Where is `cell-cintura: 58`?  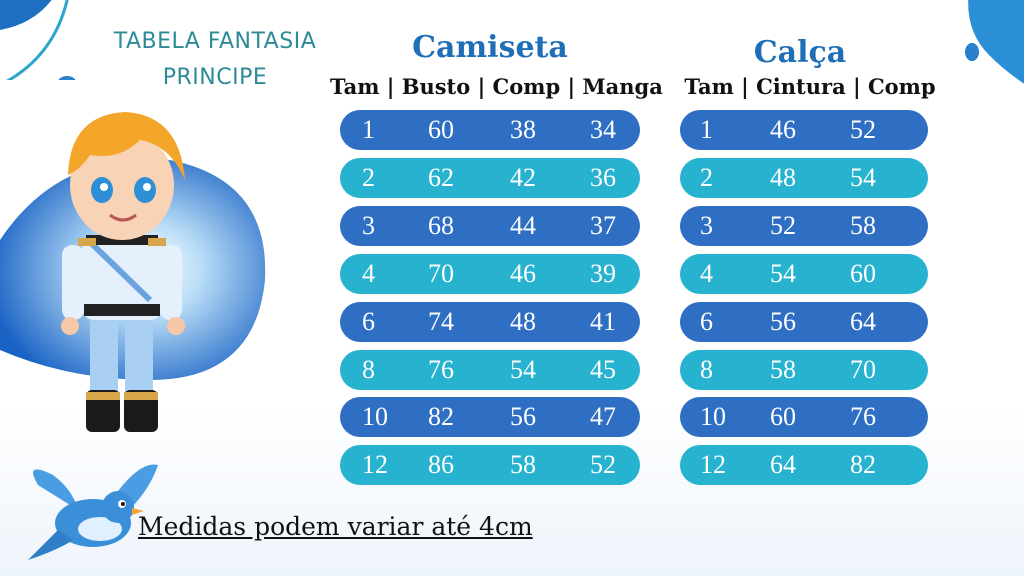 cell-cintura: 58 is located at coordinates (783, 369).